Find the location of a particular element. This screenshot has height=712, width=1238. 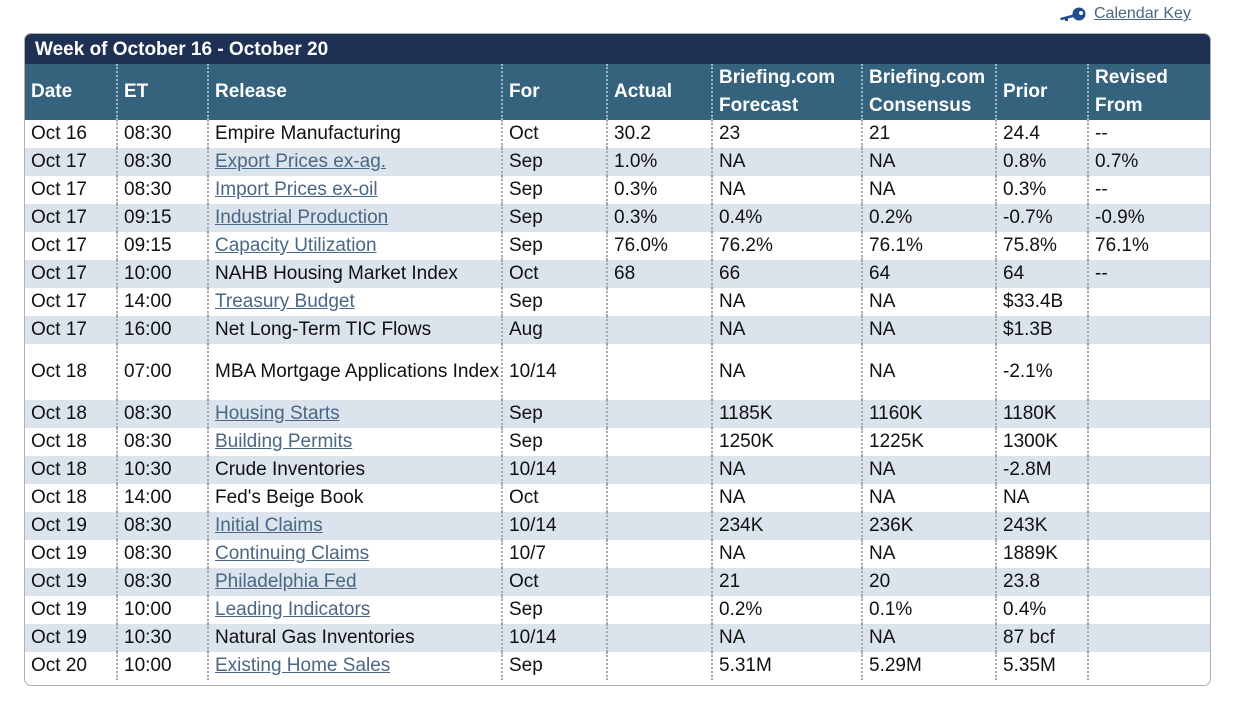

header-forecast-line2: Forecast is located at coordinates (759, 105).